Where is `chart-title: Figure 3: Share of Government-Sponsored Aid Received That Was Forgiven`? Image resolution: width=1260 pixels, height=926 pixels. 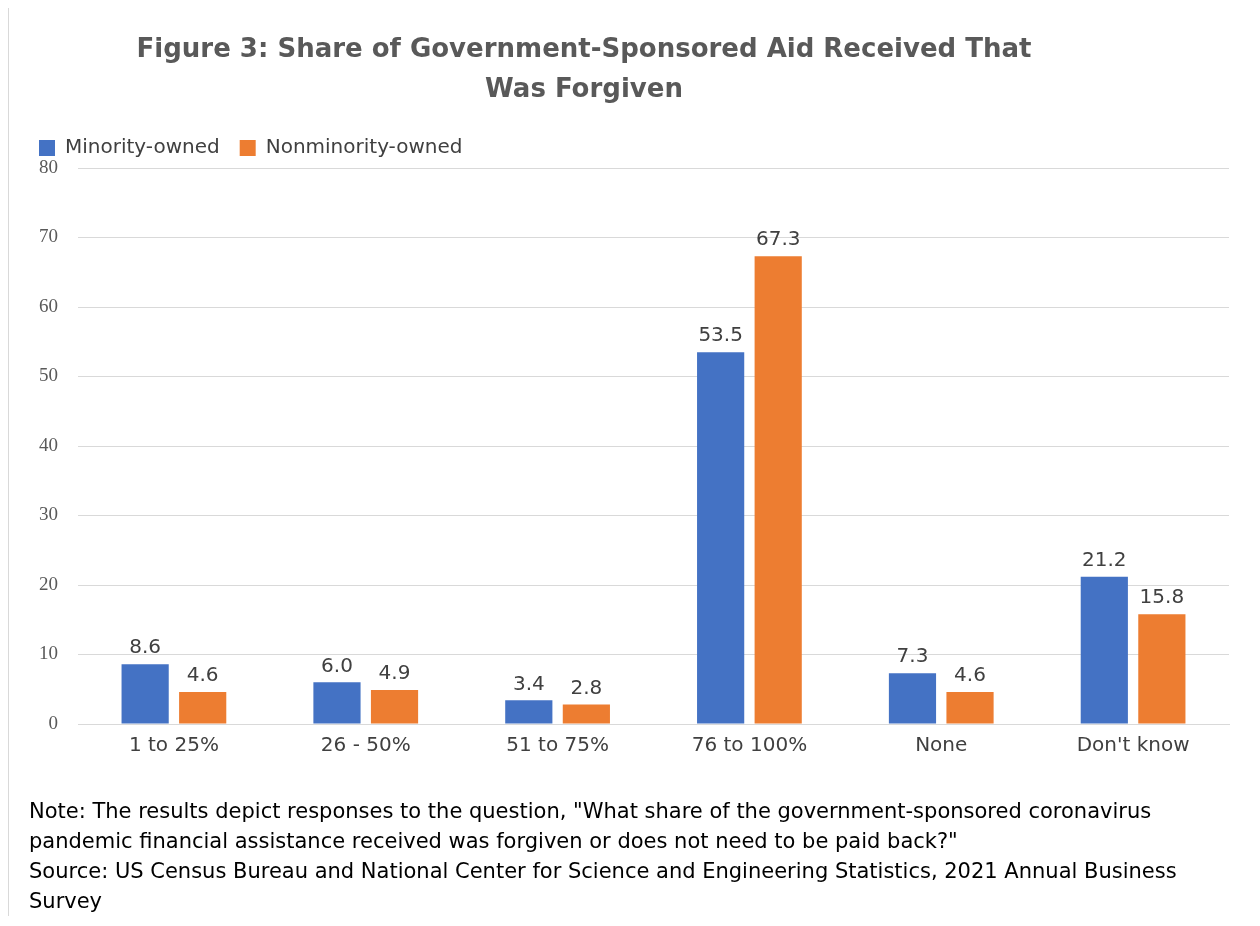
chart-title: Figure 3: Share of Government-Sponsored Aid Received That Was Forgiven is located at coordinates (584, 68).